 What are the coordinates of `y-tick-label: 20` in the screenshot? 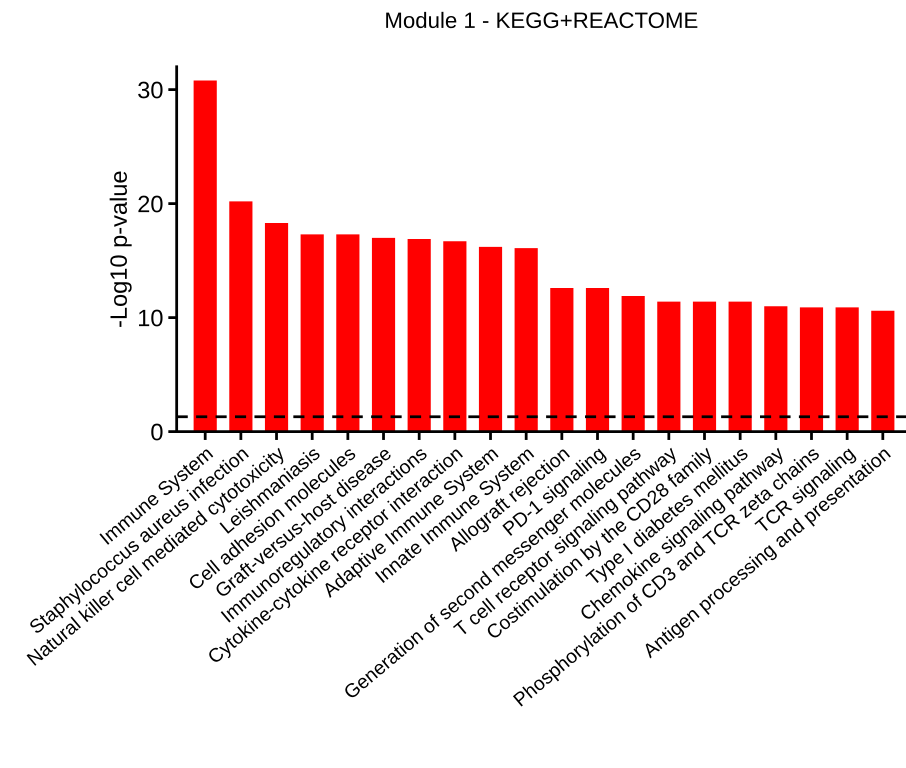 It's located at (150, 204).